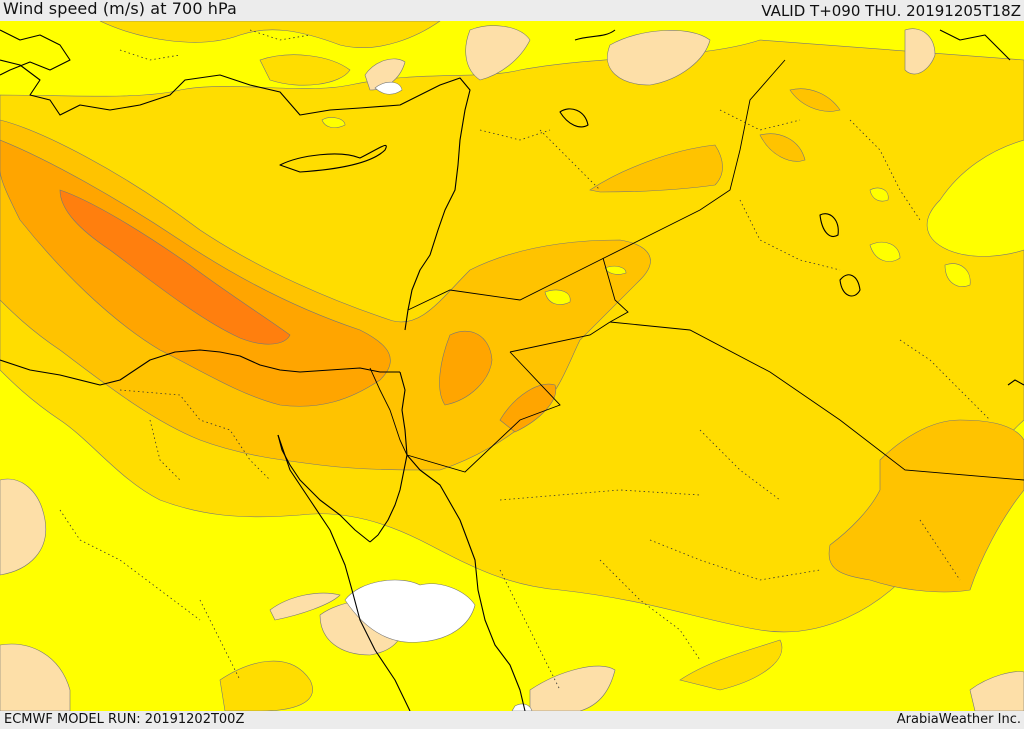 The image size is (1024, 729). Describe the element at coordinates (120, 9) in the screenshot. I see `map-title: Wind speed (m/s) at 700 hPa` at that location.